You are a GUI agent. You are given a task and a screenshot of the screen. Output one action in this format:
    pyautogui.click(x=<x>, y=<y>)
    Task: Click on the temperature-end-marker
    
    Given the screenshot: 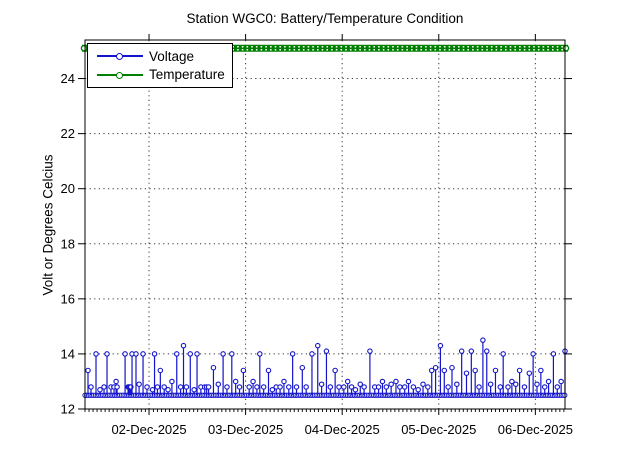 What is the action you would take?
    pyautogui.click(x=84, y=48)
    